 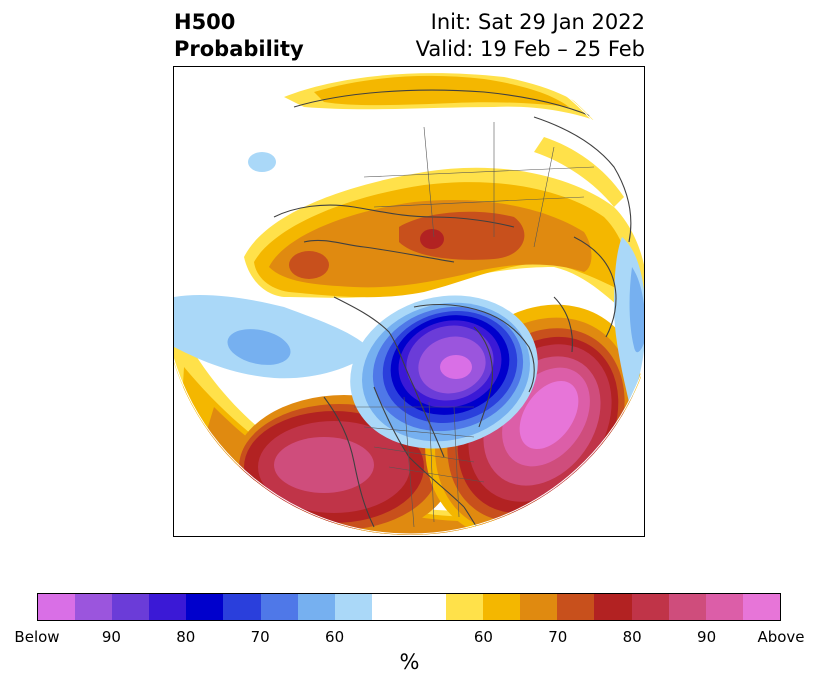 What do you see at coordinates (530, 49) in the screenshot?
I see `valid-range: Valid: 19 Feb – 25 Feb` at bounding box center [530, 49].